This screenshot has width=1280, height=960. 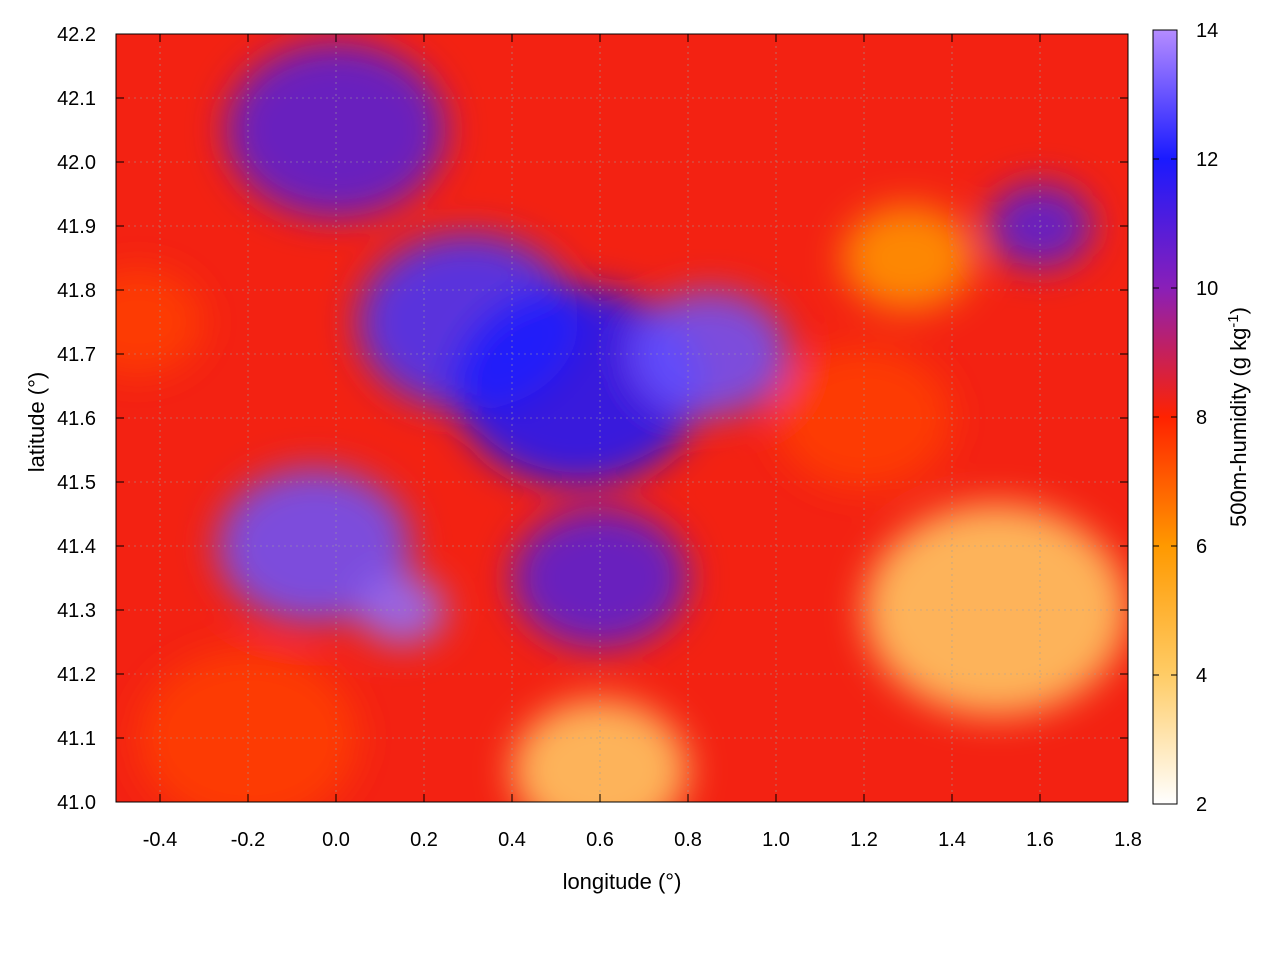 What do you see at coordinates (864, 840) in the screenshot?
I see `x-tick-label: 1.2` at bounding box center [864, 840].